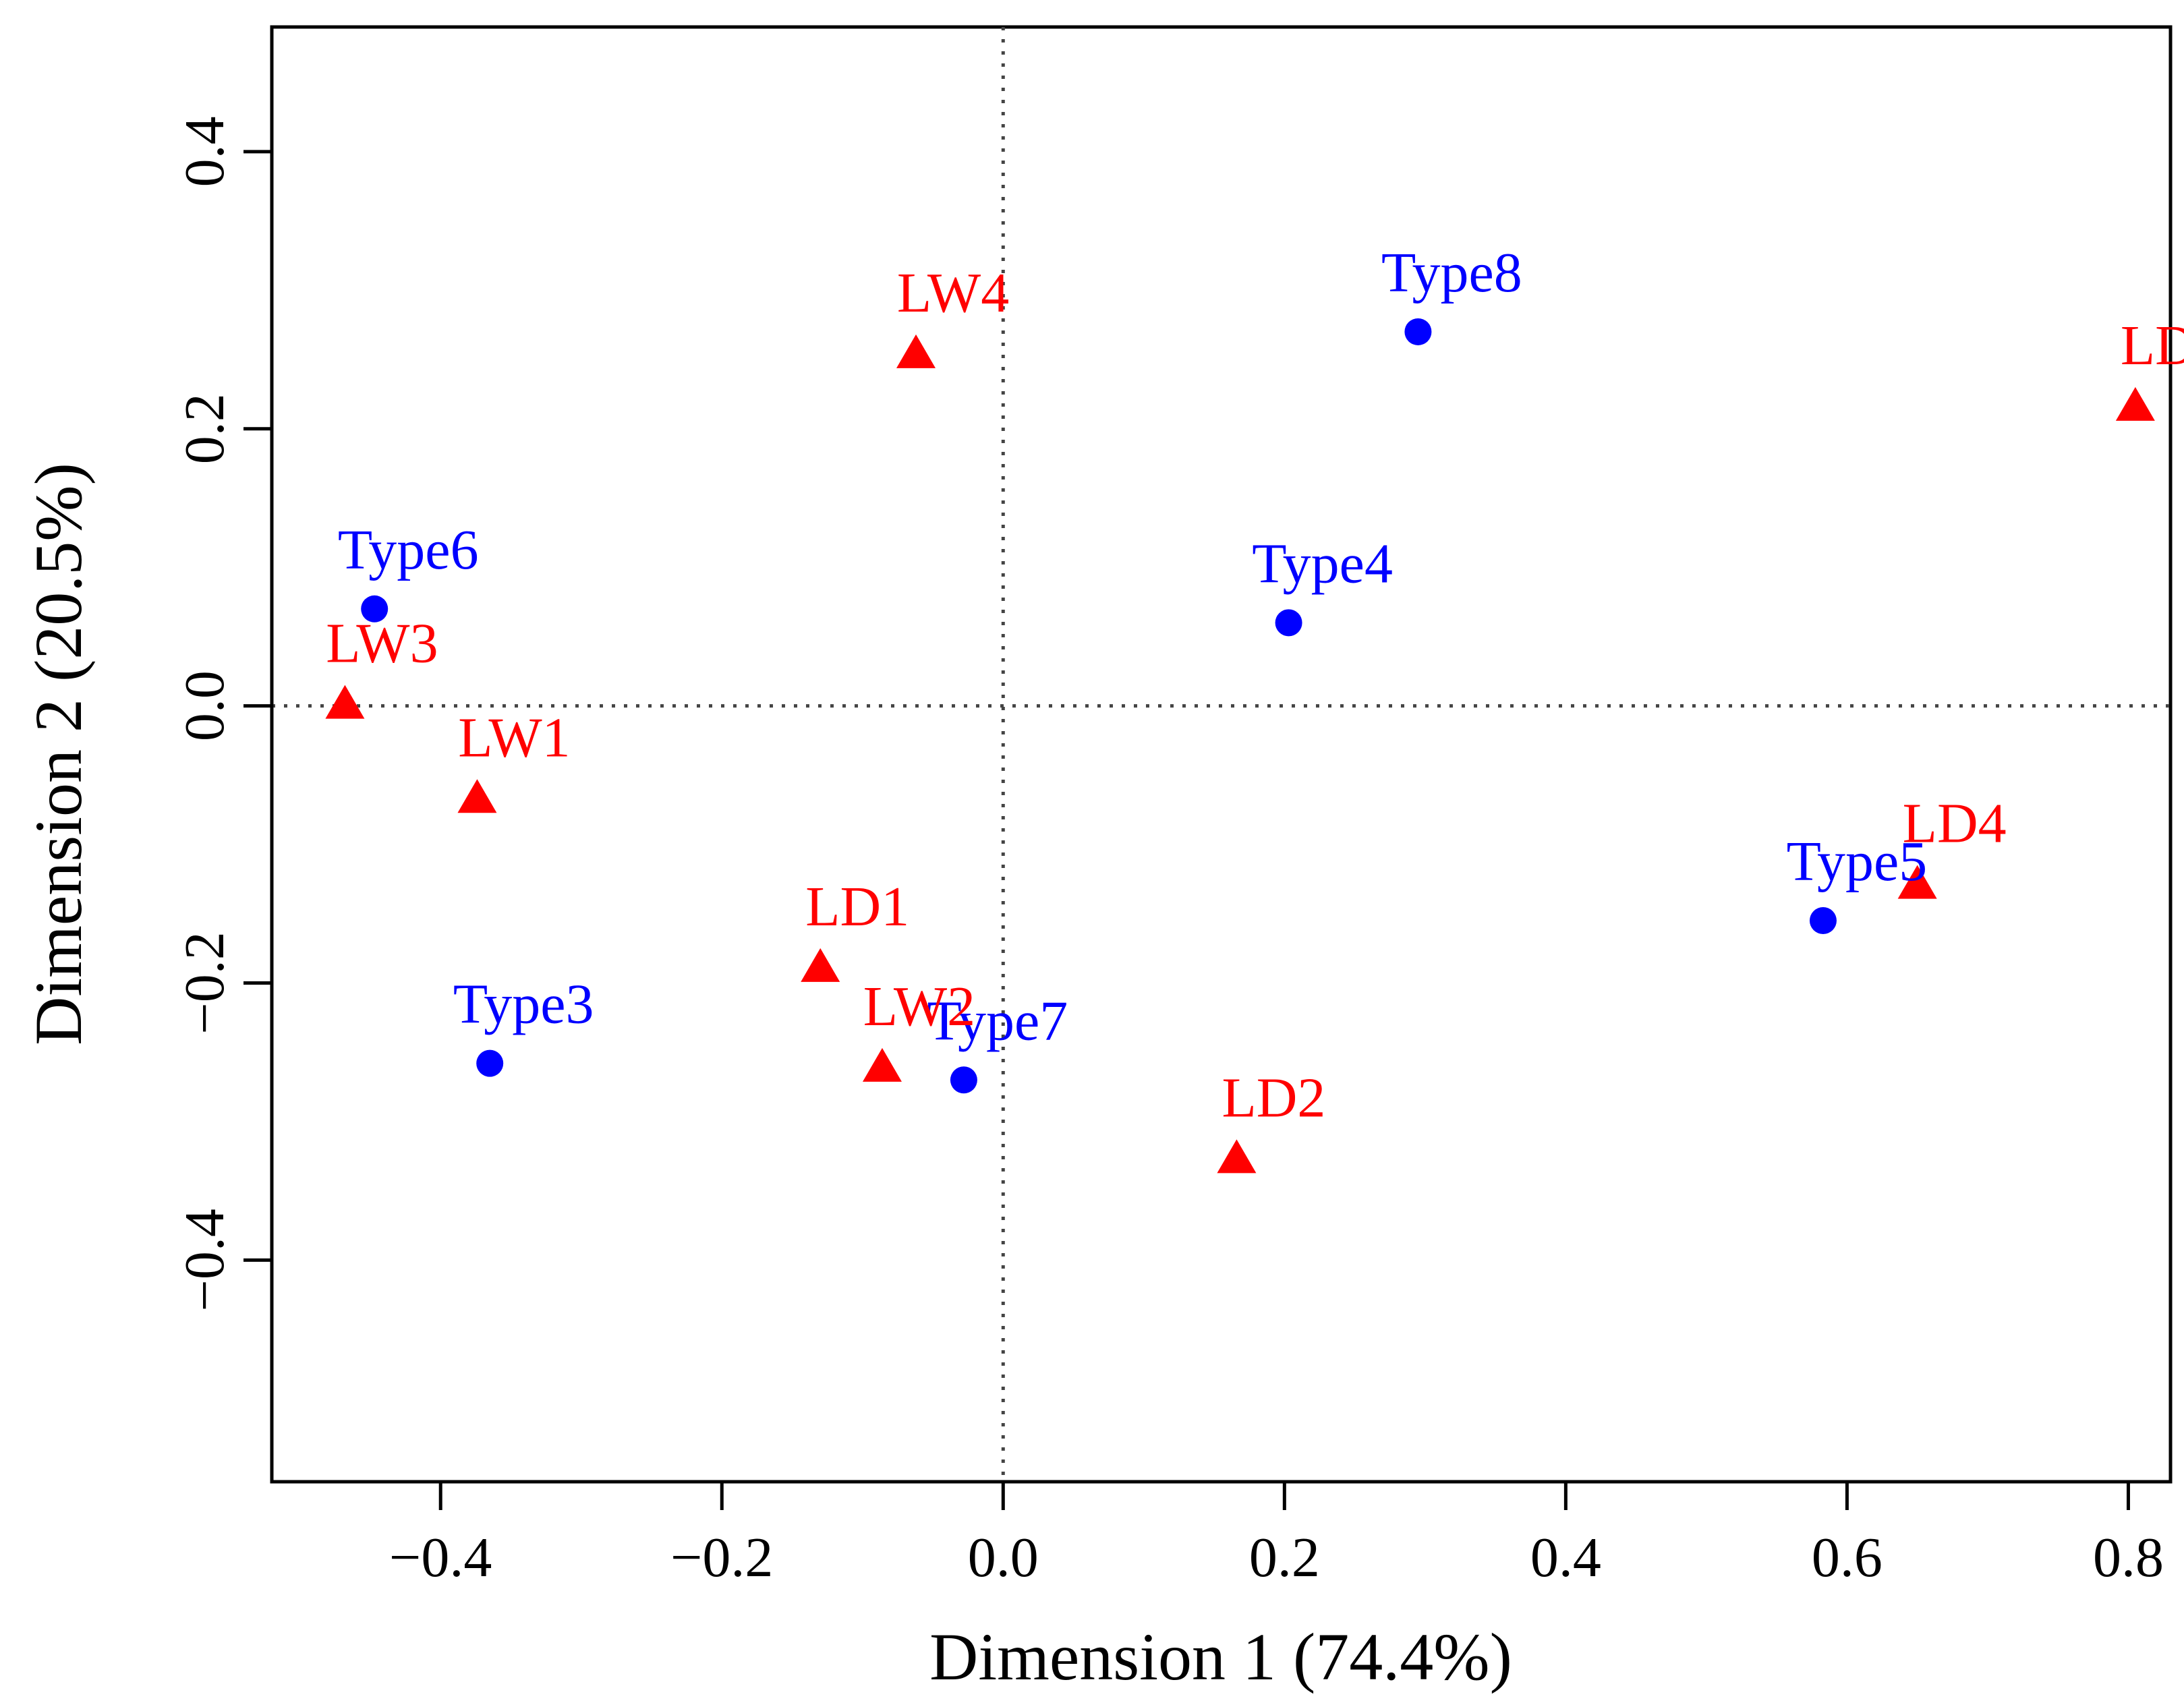 Image resolution: width=2184 pixels, height=1707 pixels. I want to click on point-type8, so click(1418, 332).